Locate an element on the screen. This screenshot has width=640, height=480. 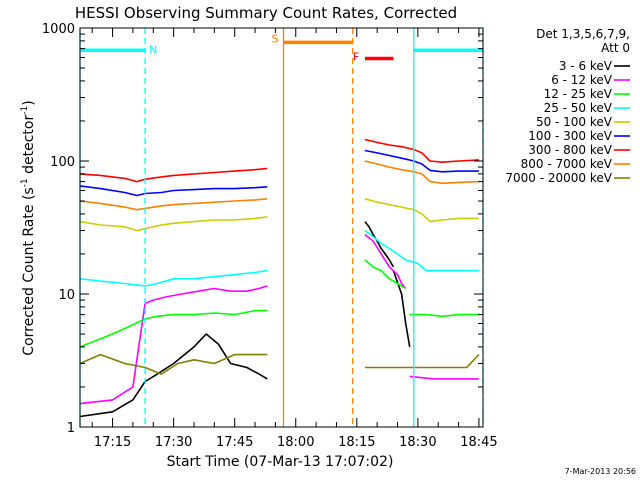
flag-label: N is located at coordinates (153, 49).